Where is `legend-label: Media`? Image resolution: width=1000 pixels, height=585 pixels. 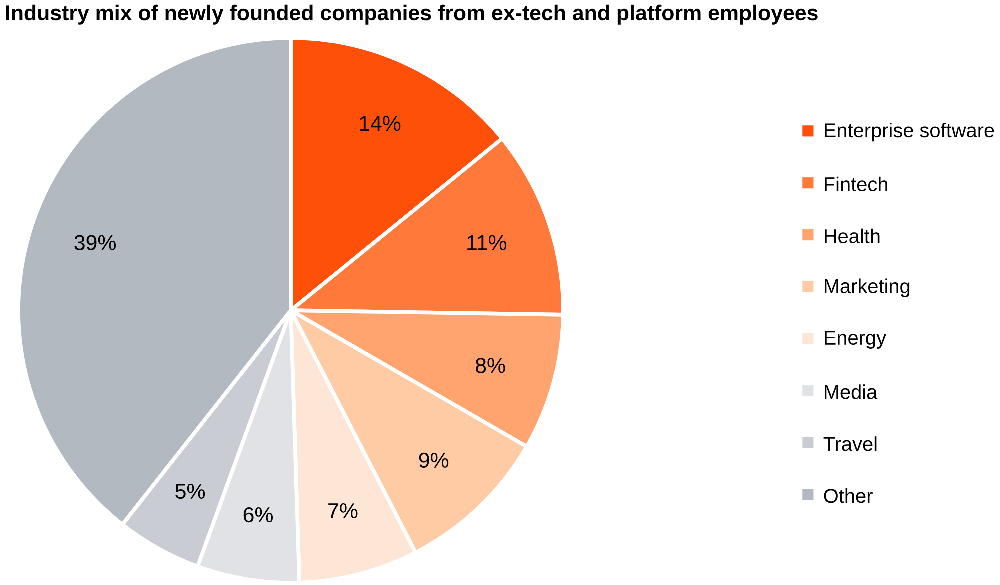
legend-label: Media is located at coordinates (851, 392).